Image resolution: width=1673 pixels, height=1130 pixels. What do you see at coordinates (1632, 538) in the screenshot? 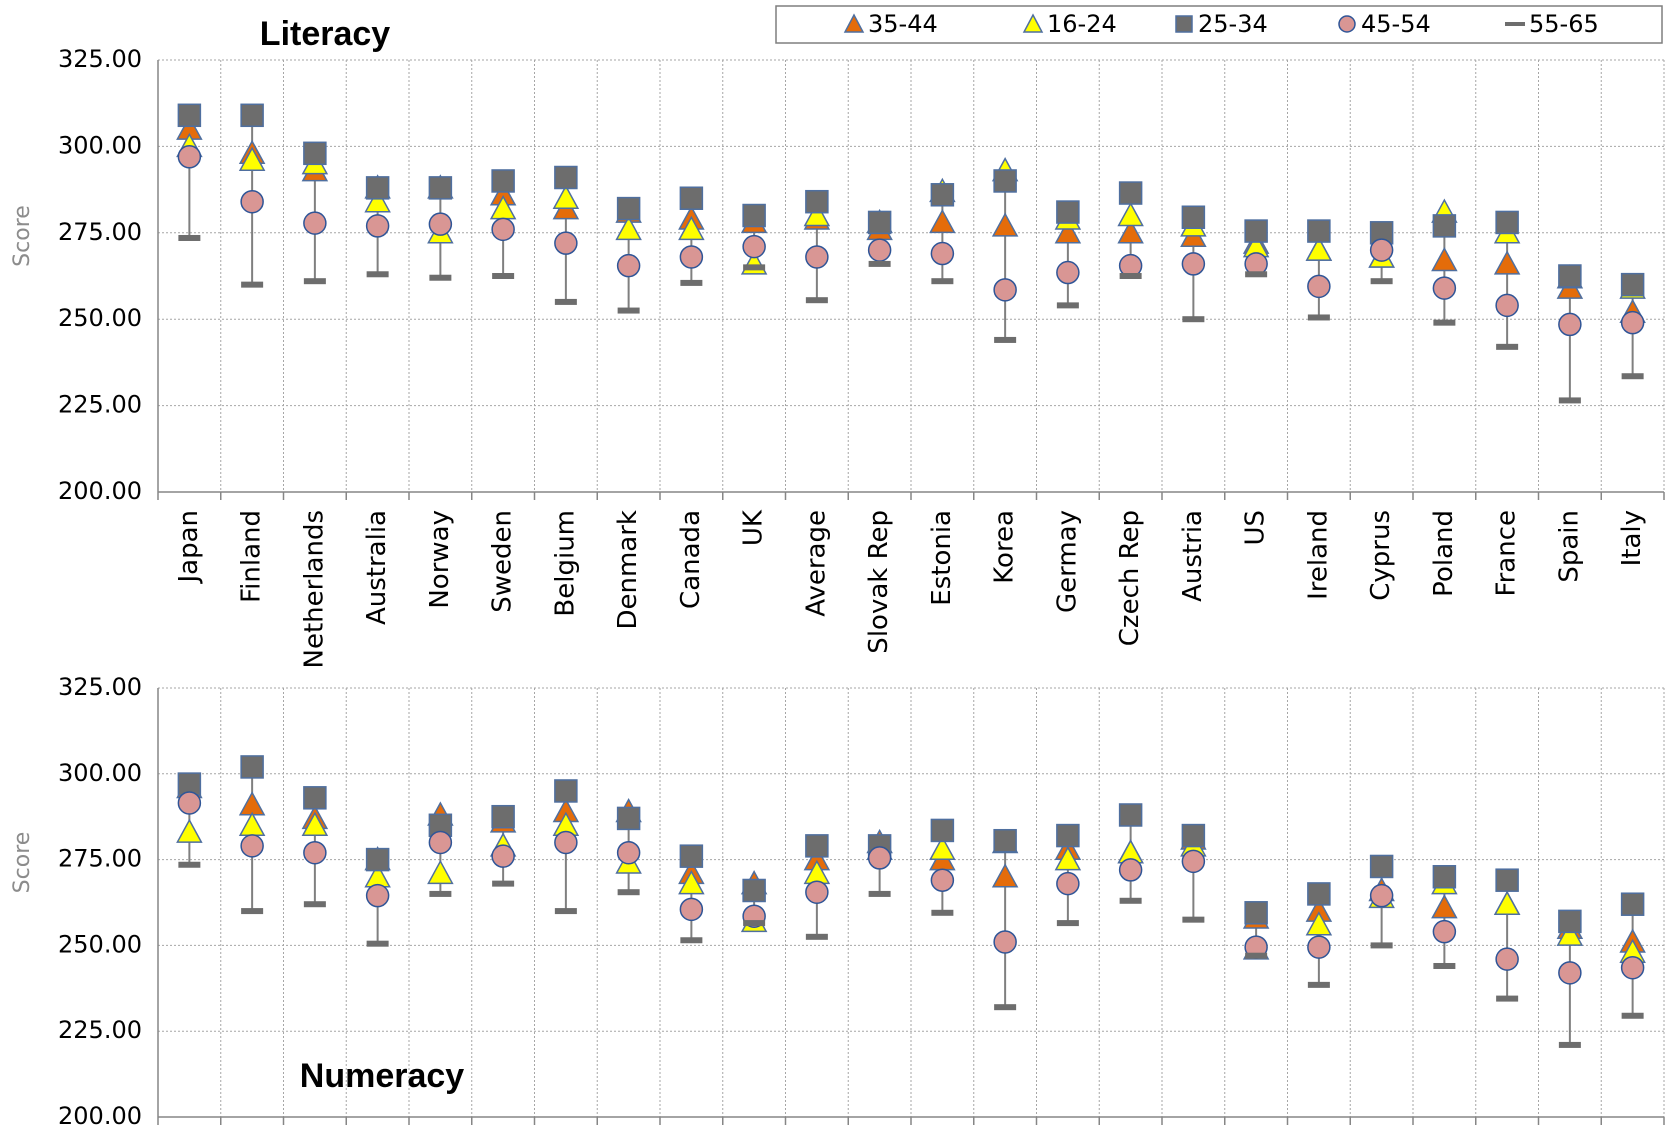
I see `x-tick-label: Italy` at bounding box center [1632, 538].